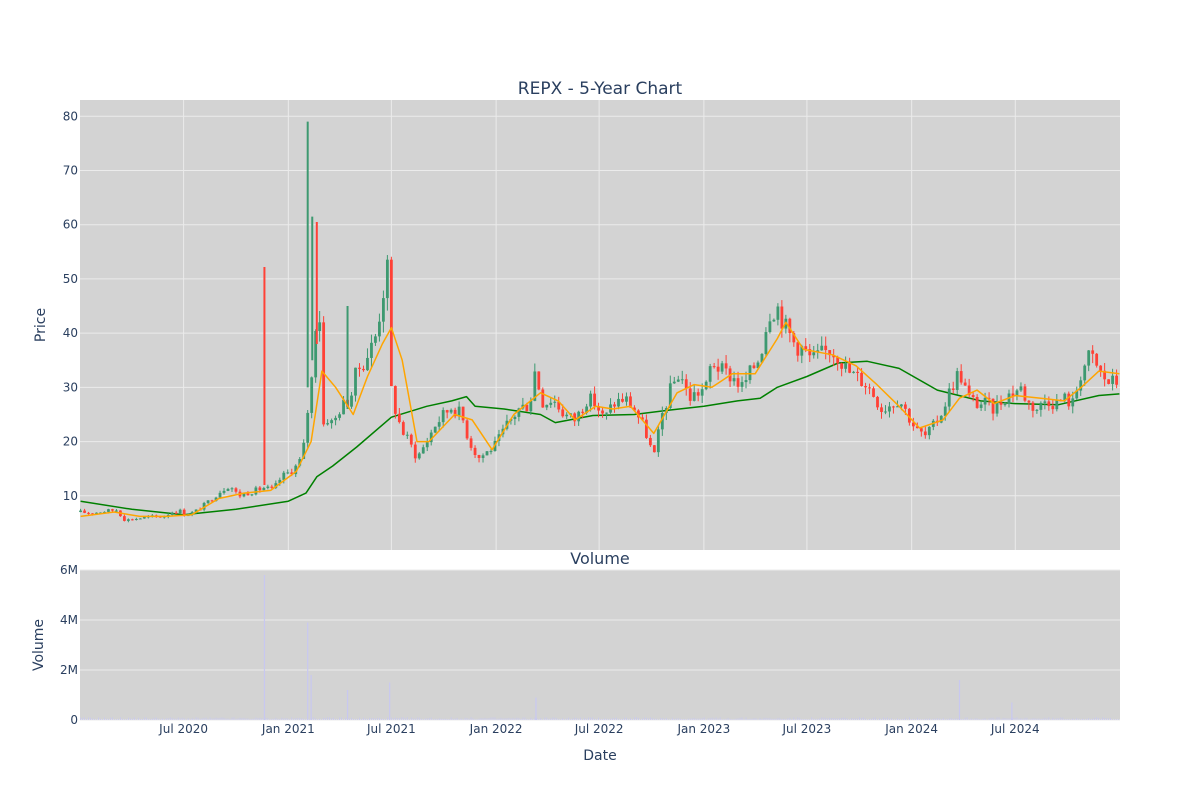 This screenshot has height=800, width=1200. Describe the element at coordinates (70, 225) in the screenshot. I see `price-tick-label: 60` at that location.